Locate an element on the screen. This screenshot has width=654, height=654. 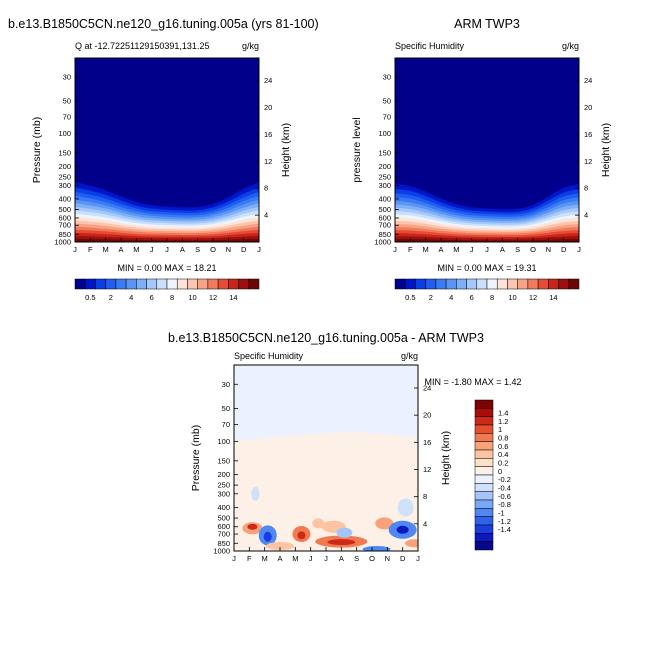
panel1-units: g/kg is located at coordinates (250, 46).